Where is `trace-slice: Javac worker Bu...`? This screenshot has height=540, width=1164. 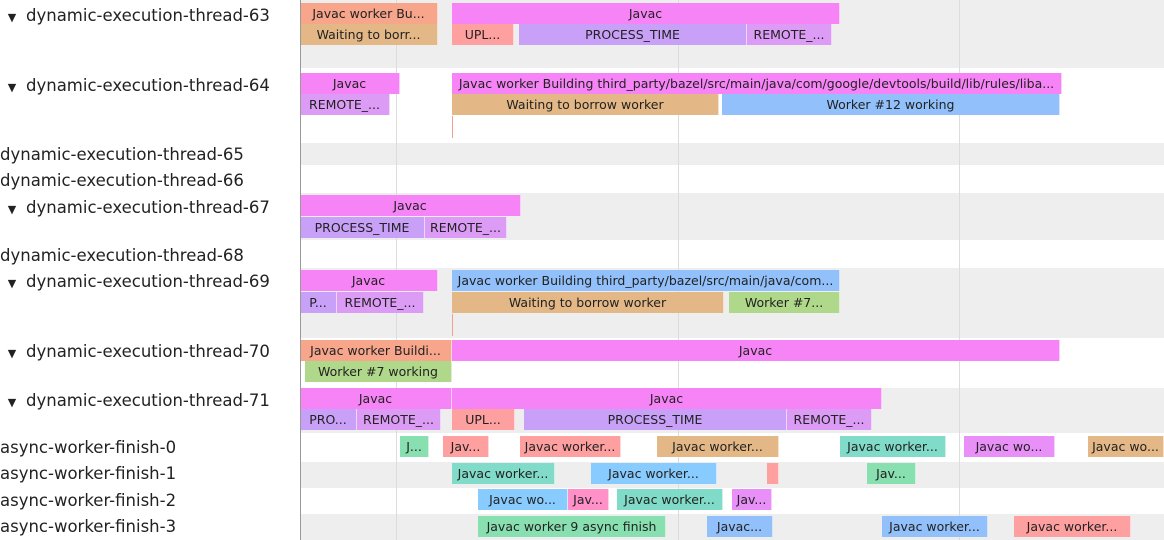 trace-slice: Javac worker Bu... is located at coordinates (369, 13).